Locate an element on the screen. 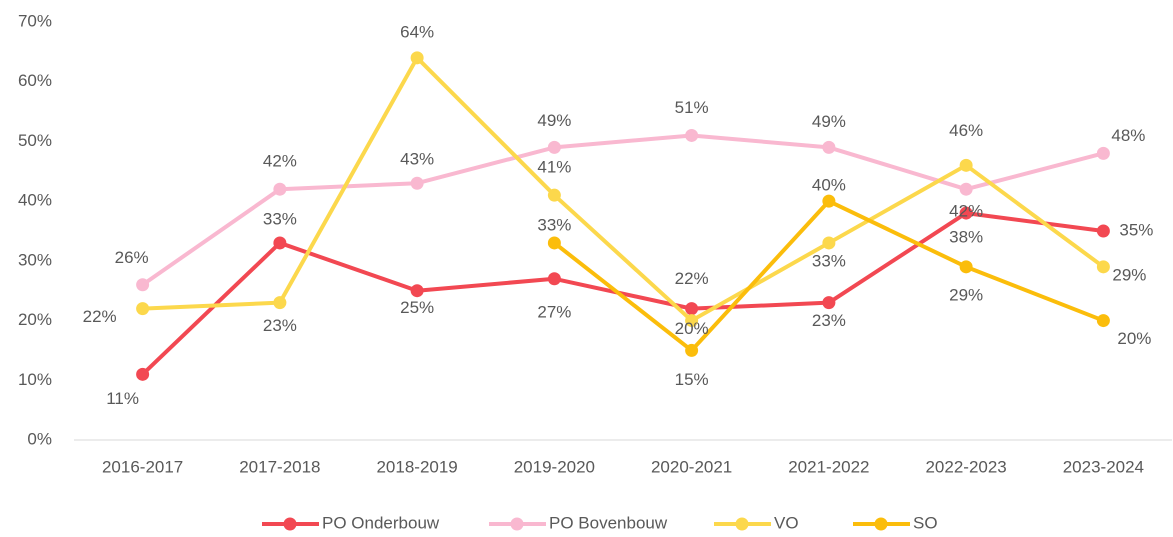 Image resolution: width=1173 pixels, height=537 pixels. legend-label: SO is located at coordinates (925, 522).